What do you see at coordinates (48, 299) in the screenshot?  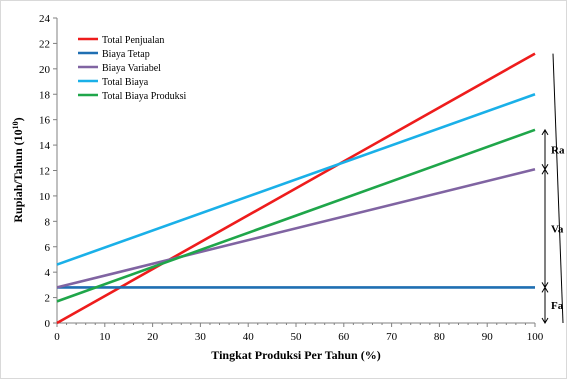 I see `y-tick-label: 2` at bounding box center [48, 299].